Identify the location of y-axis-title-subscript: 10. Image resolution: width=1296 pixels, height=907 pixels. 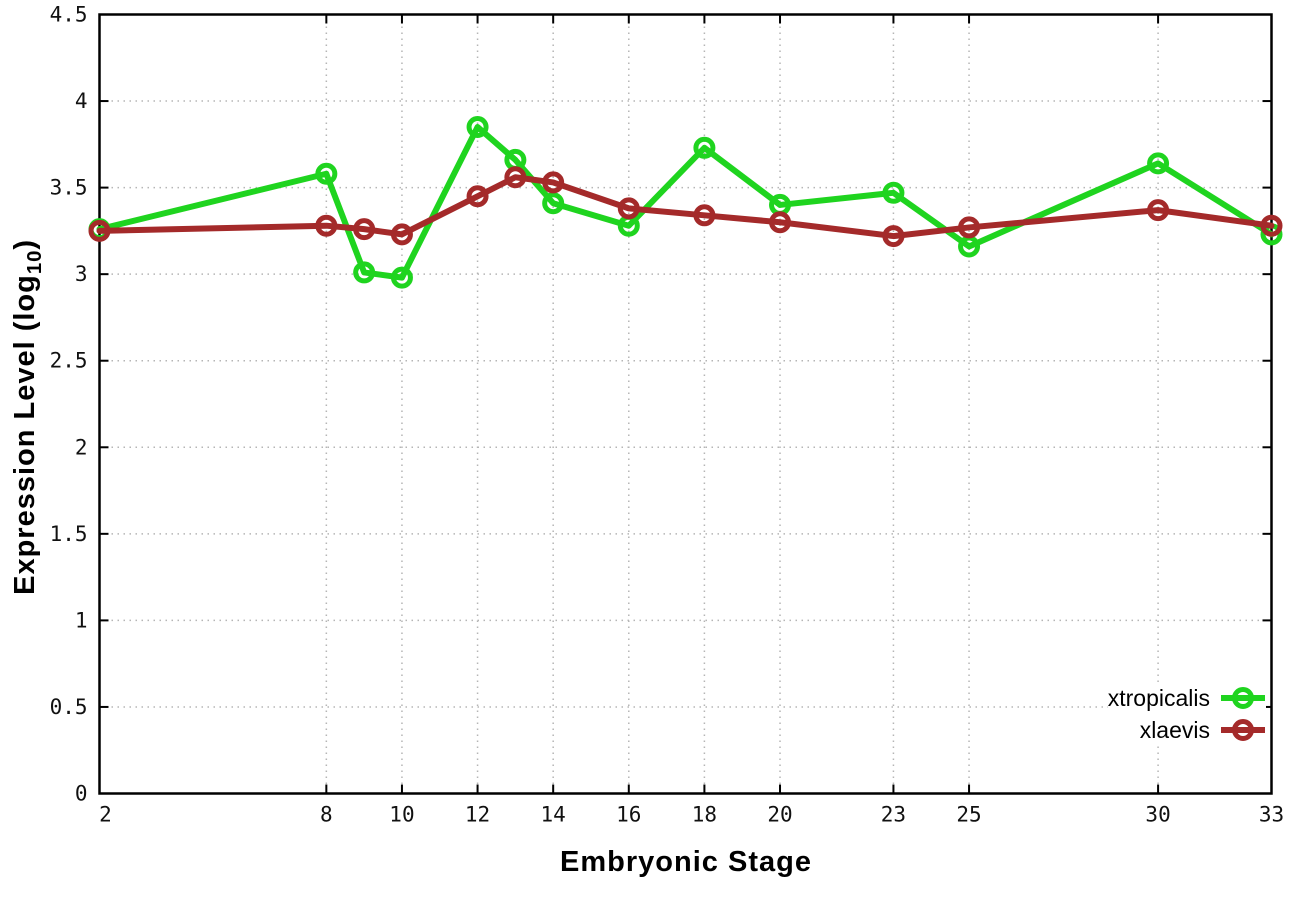
(34, 262).